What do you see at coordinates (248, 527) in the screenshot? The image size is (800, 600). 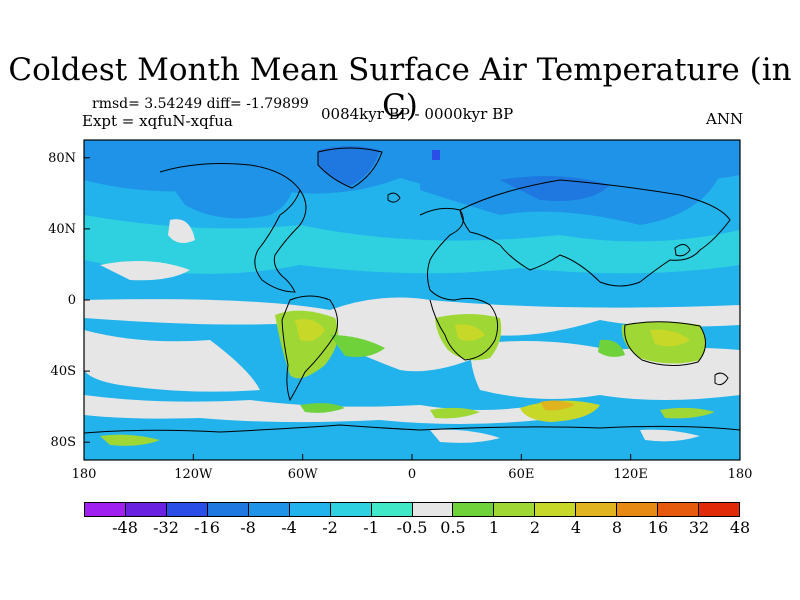 I see `colorbar-label: -8` at bounding box center [248, 527].